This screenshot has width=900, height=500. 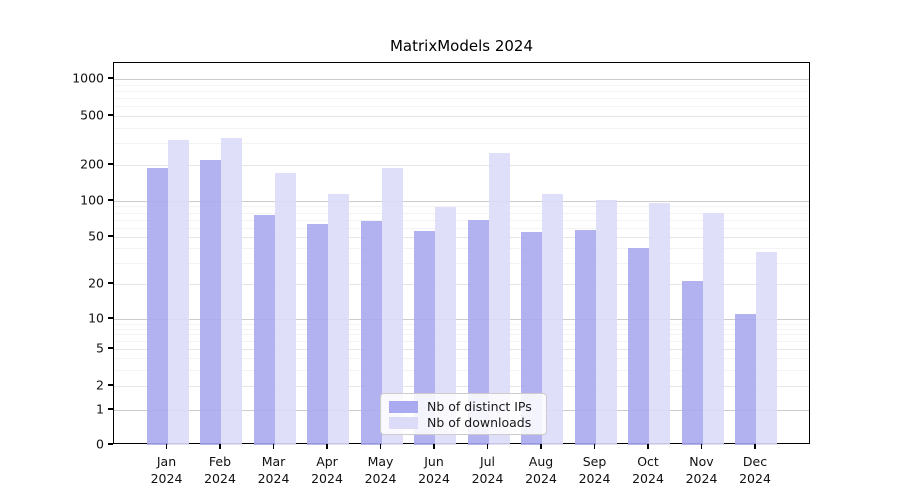 What do you see at coordinates (702, 470) in the screenshot?
I see `x-tick-label: Nov 2024` at bounding box center [702, 470].